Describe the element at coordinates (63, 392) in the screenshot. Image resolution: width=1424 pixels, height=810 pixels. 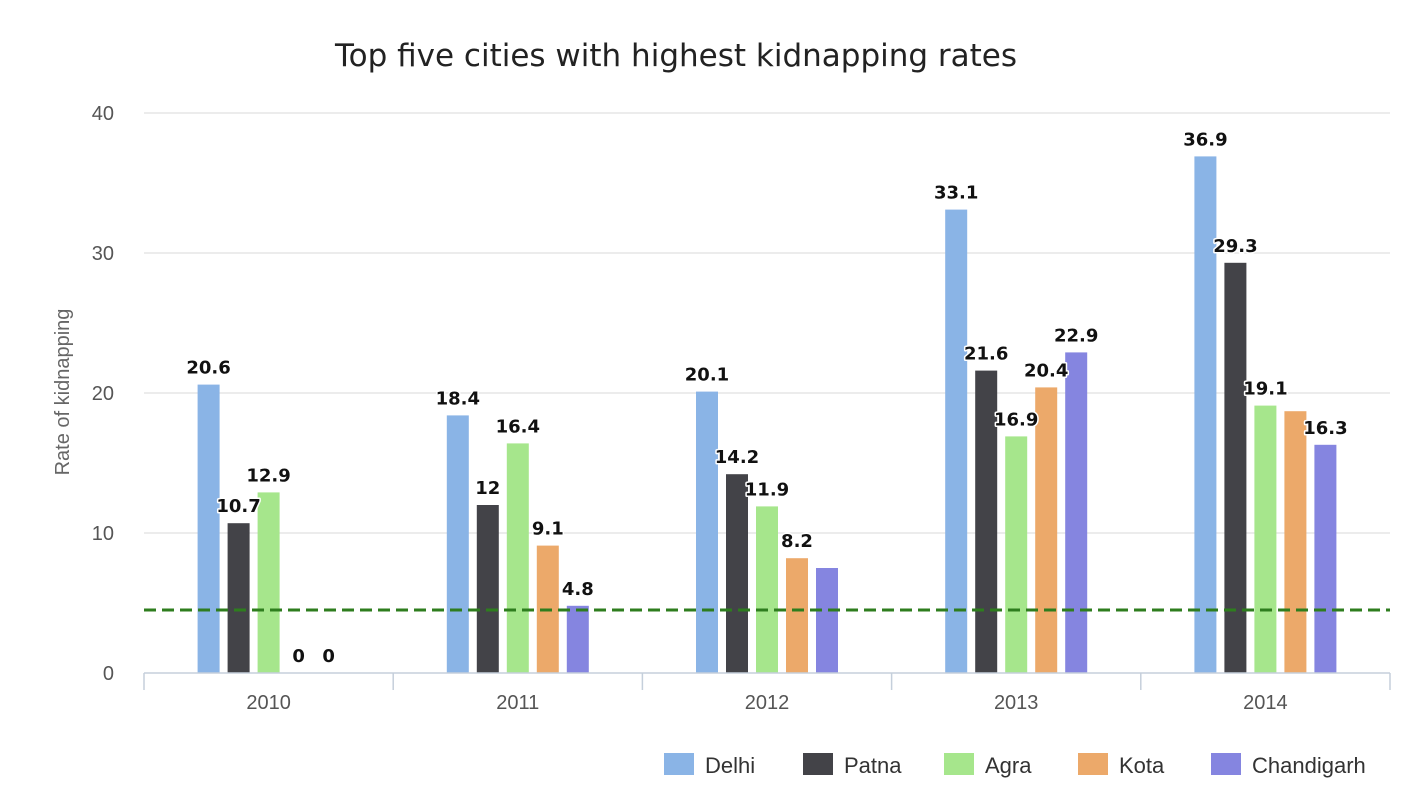
I see `y-axis-label: Rate of kidnapping` at that location.